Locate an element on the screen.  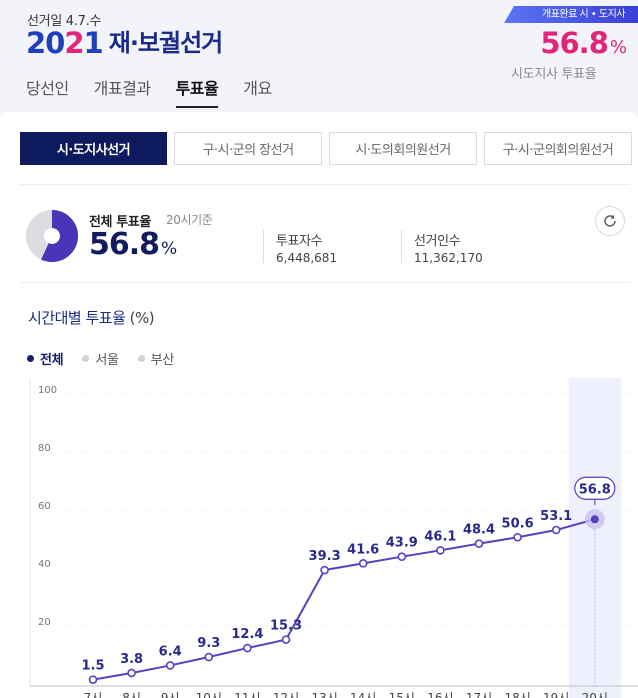
electorate-label: 선거인수 is located at coordinates (437, 241).